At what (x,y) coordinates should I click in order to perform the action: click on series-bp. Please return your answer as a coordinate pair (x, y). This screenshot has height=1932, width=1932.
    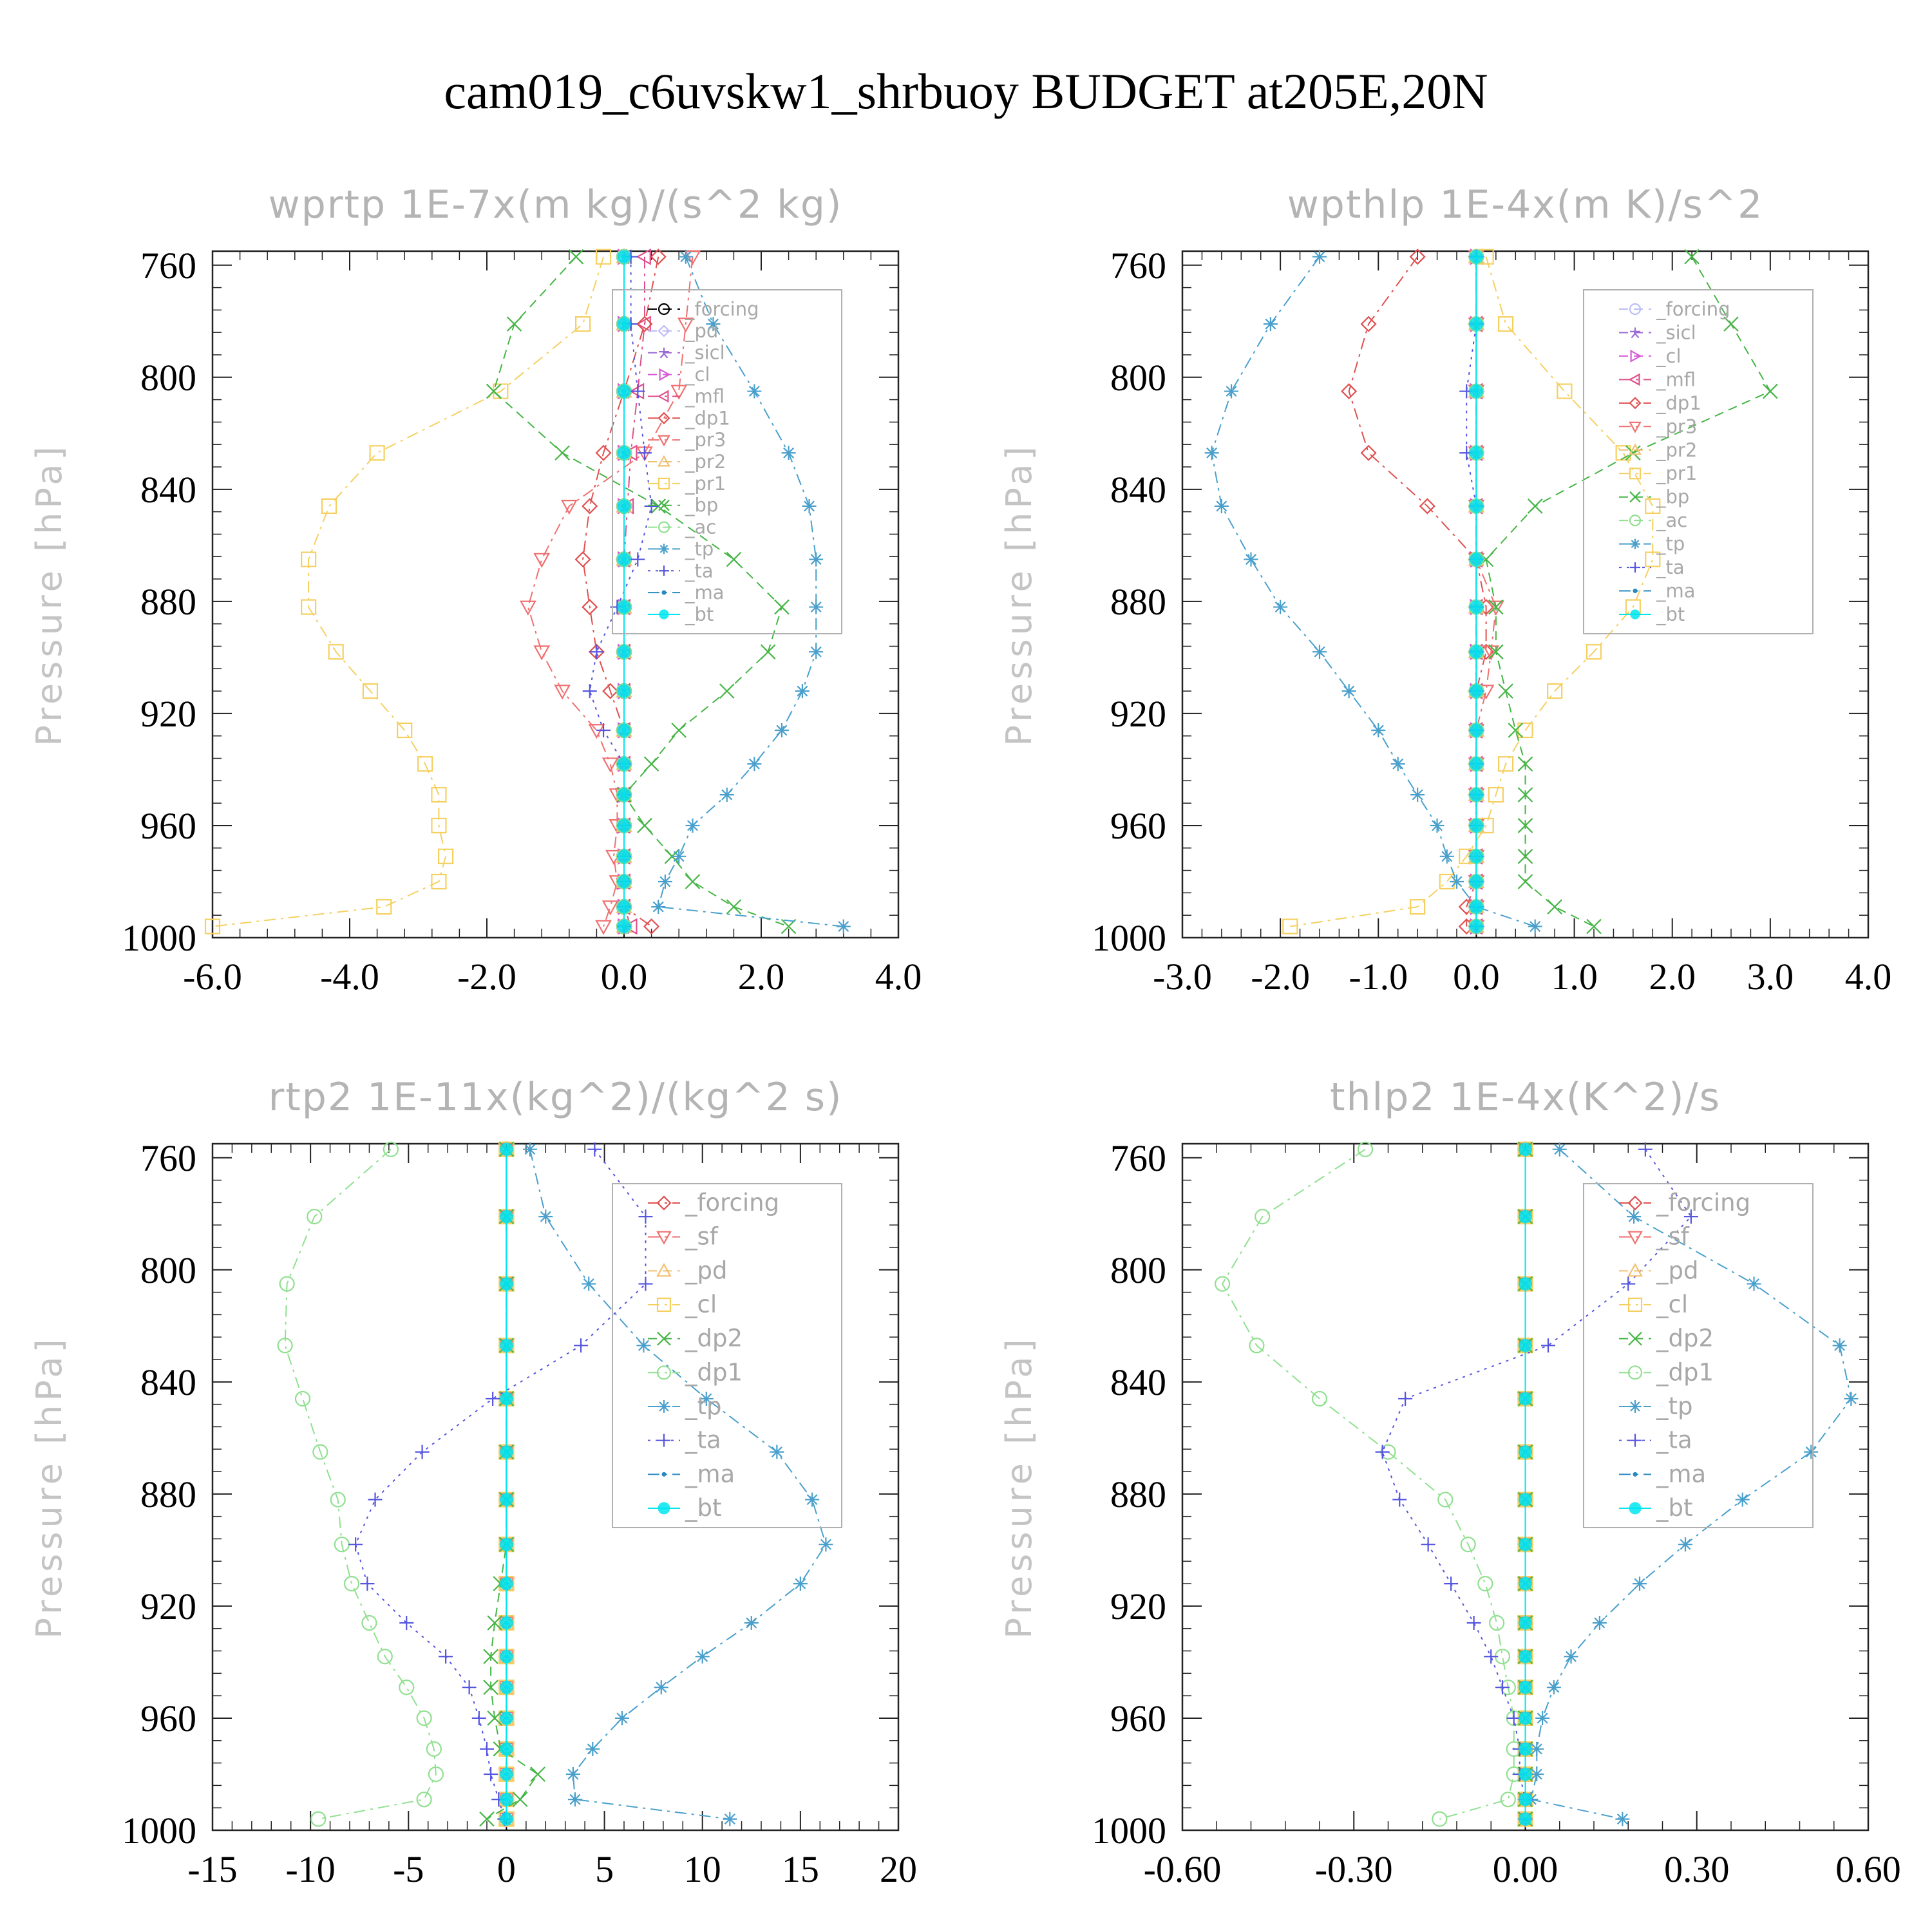
    Looking at the image, I should click on (641, 591).